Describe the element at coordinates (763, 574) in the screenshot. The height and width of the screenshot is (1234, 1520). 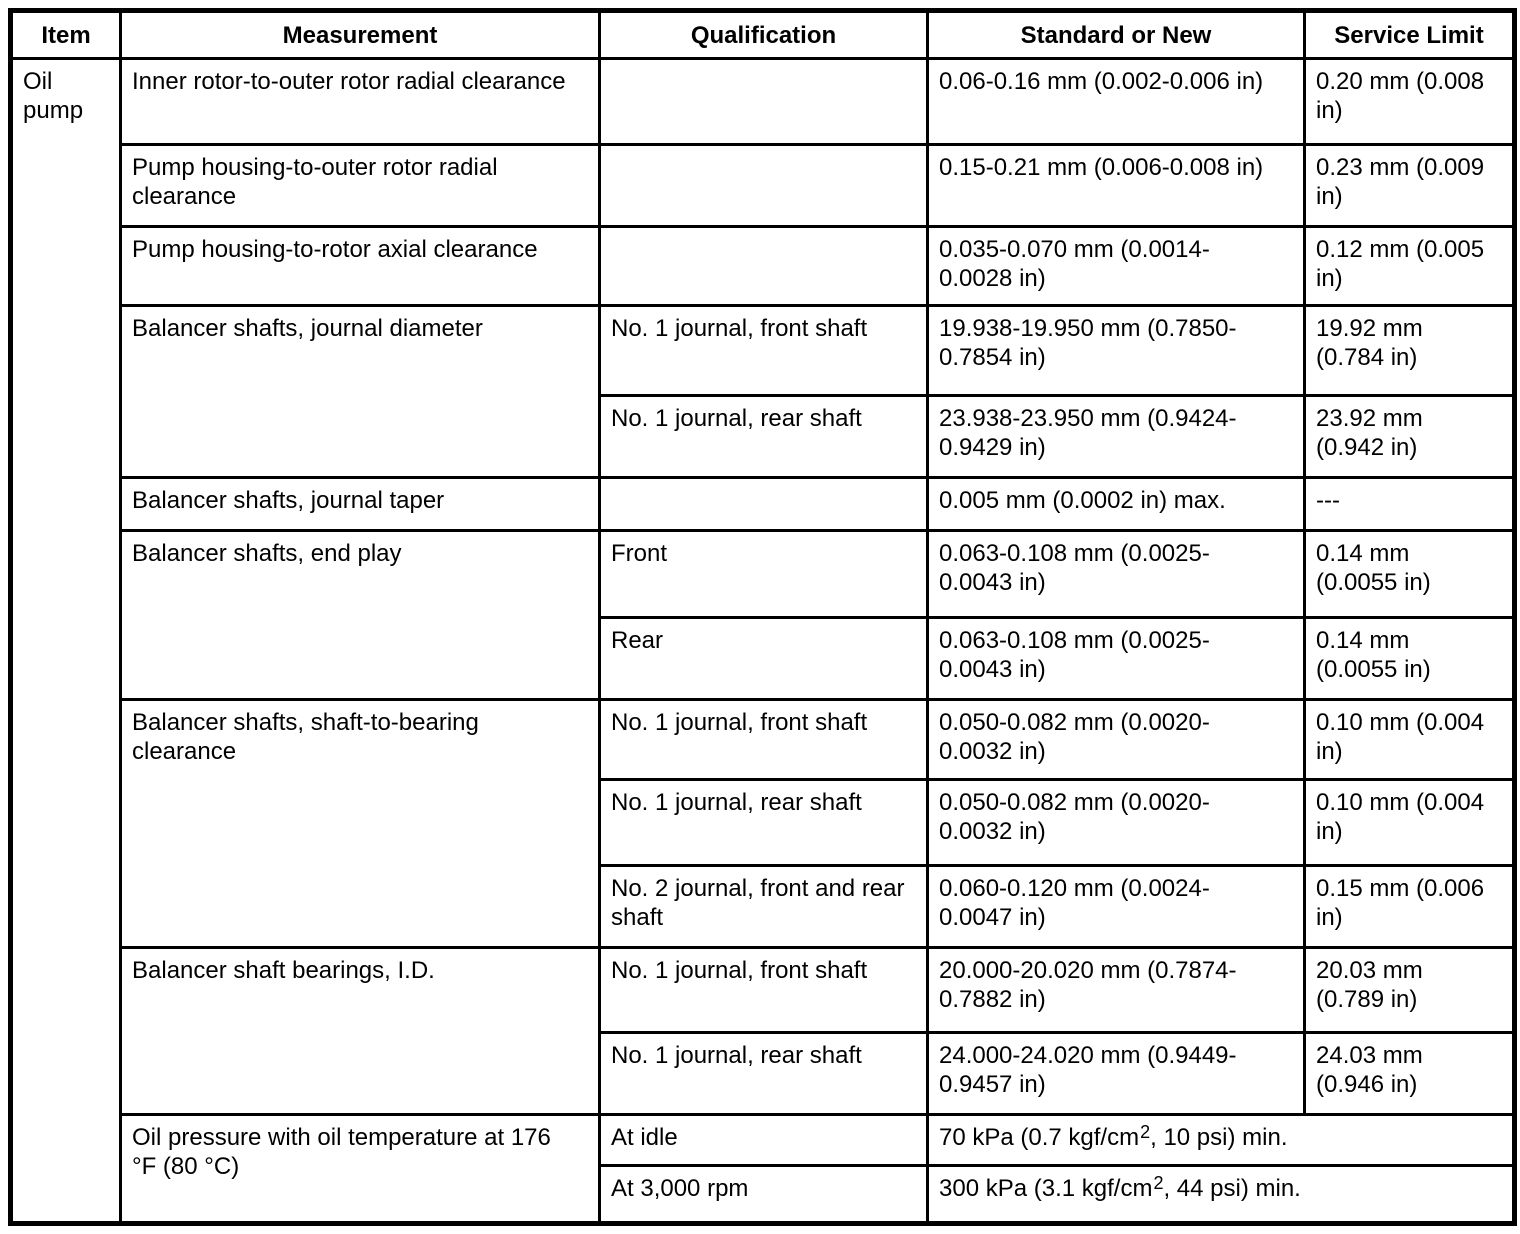
I see `qualification-cell: Front` at that location.